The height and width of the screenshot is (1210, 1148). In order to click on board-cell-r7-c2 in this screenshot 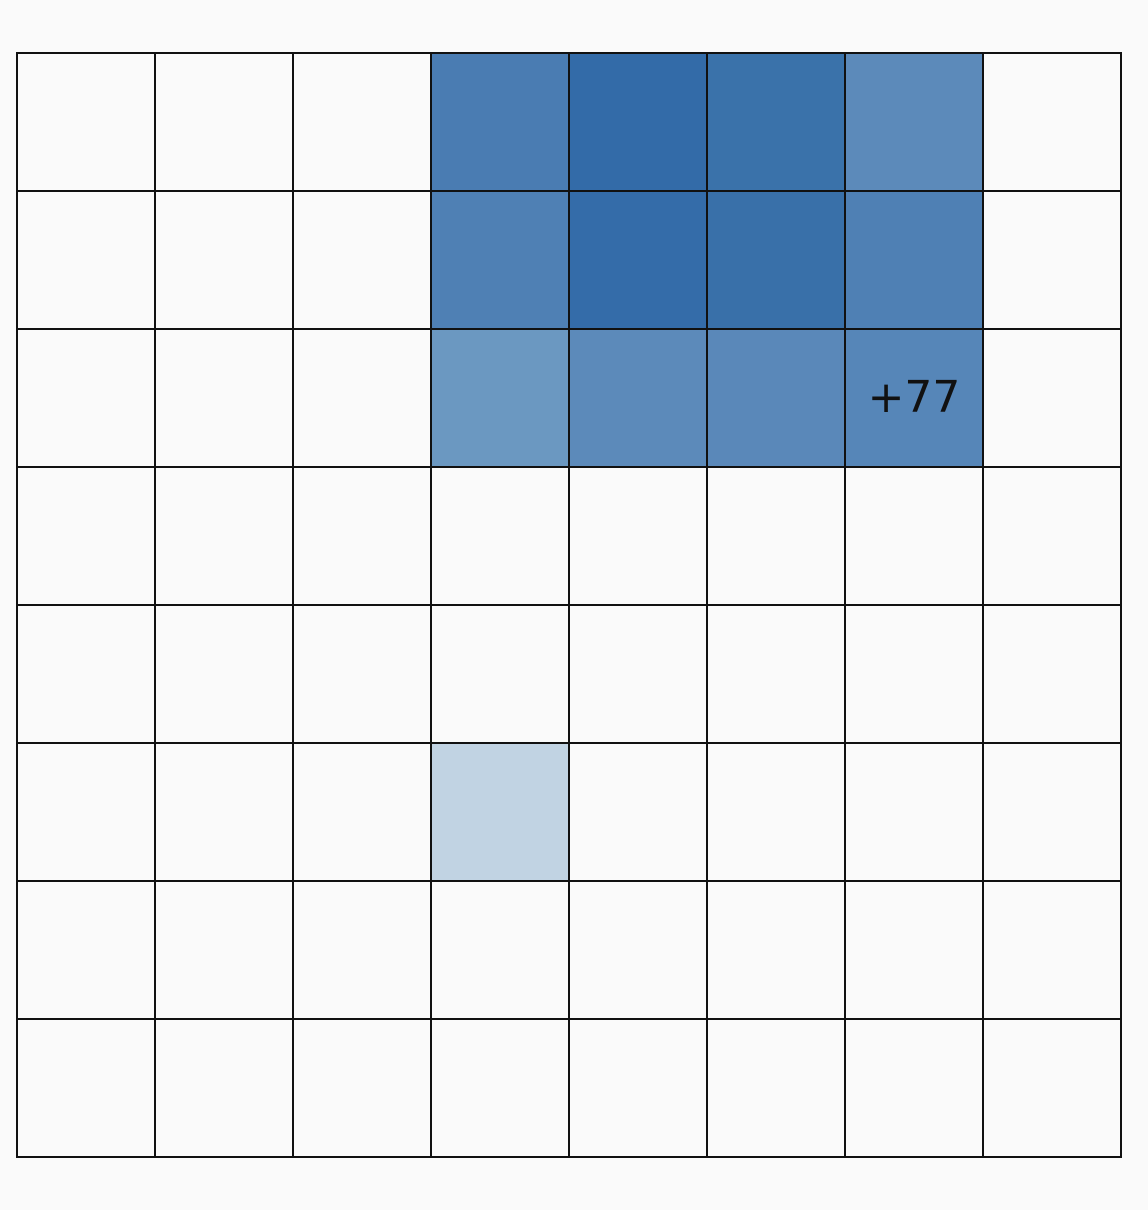, I will do `click(363, 1089)`.